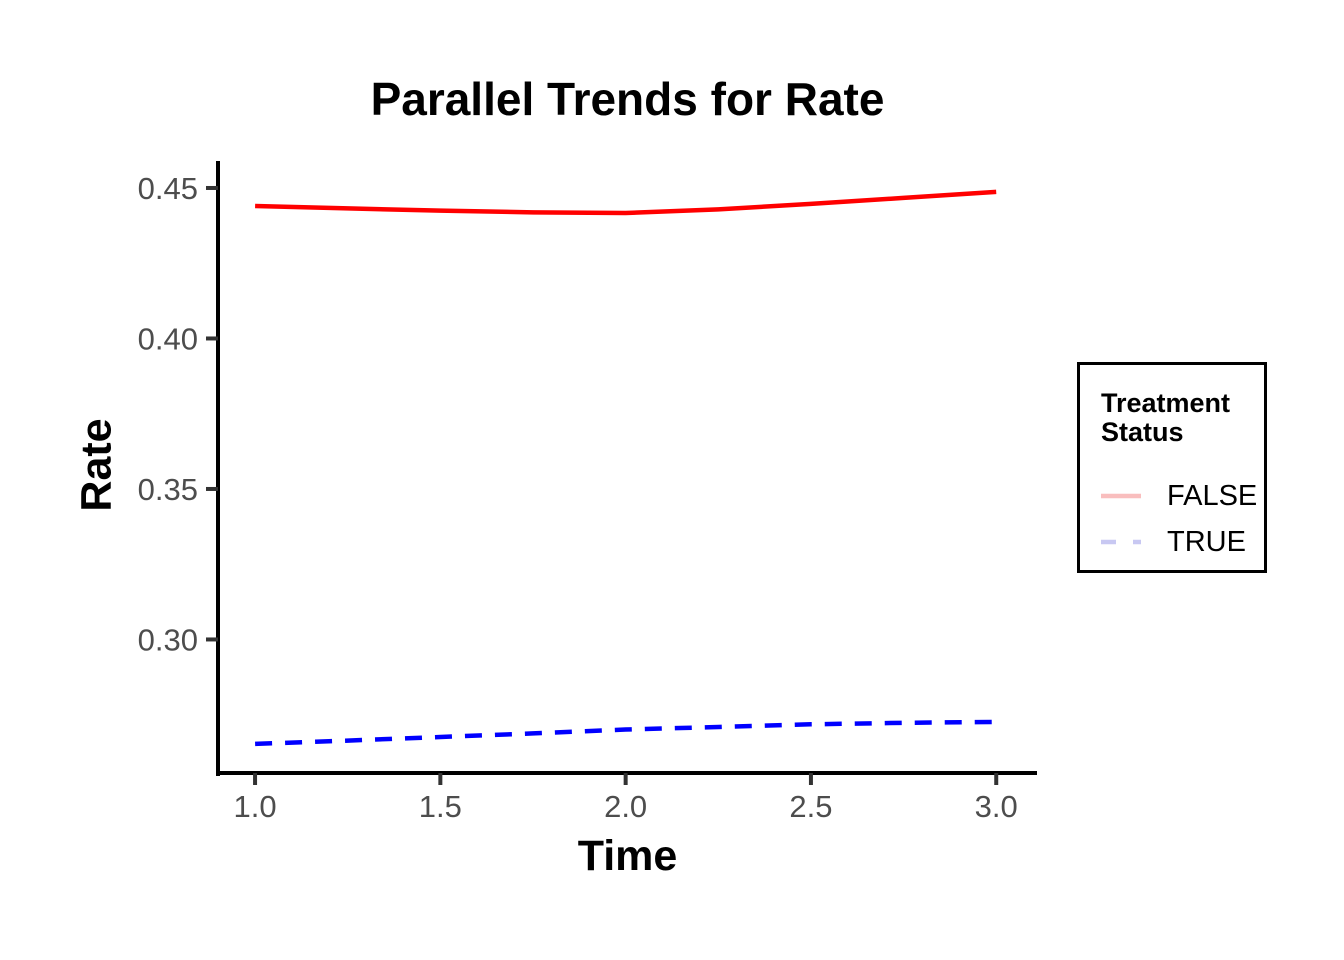 Image resolution: width=1344 pixels, height=960 pixels. Describe the element at coordinates (1121, 496) in the screenshot. I see `legend-key-line-false` at that location.